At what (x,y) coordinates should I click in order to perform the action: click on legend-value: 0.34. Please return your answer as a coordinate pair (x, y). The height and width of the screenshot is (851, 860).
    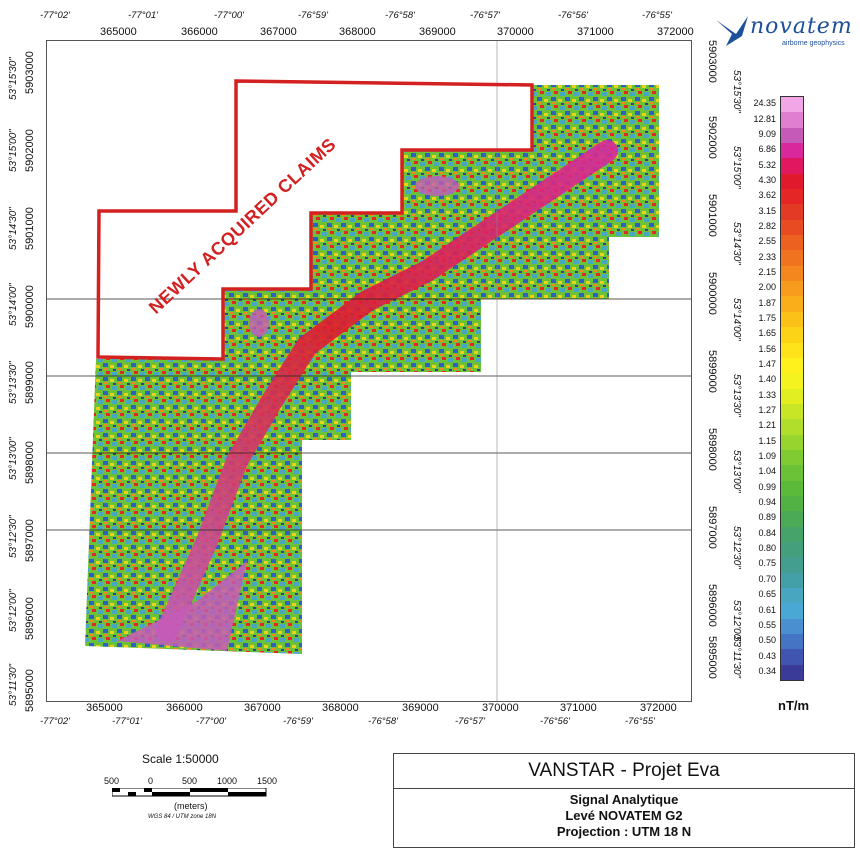
    Looking at the image, I should click on (767, 670).